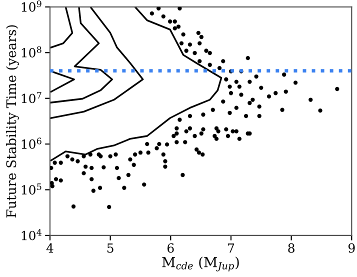  I want to click on x-tick-label: 6, so click(171, 248).